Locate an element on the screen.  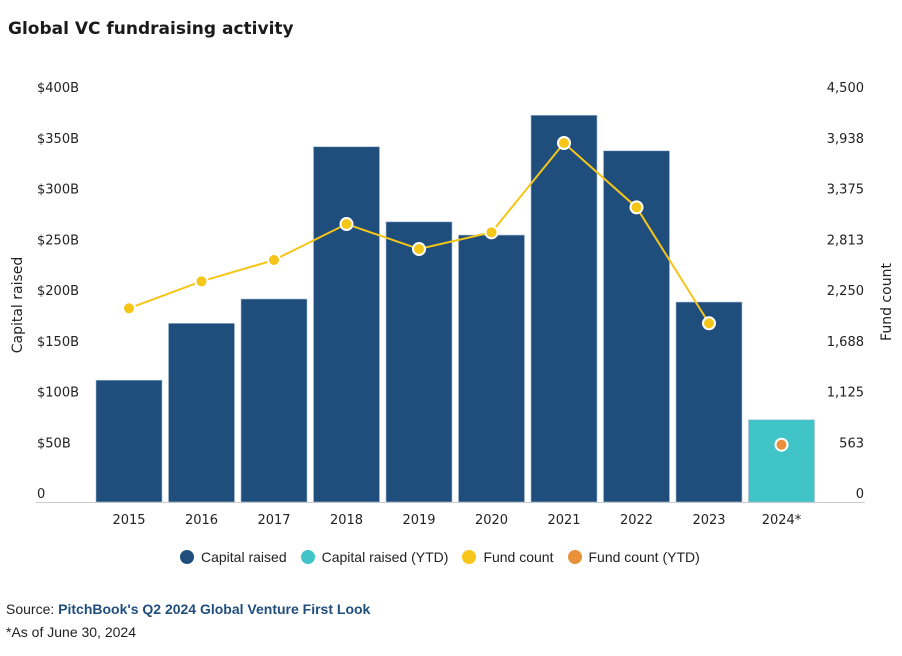
x-tick-label: 2019 is located at coordinates (418, 520).